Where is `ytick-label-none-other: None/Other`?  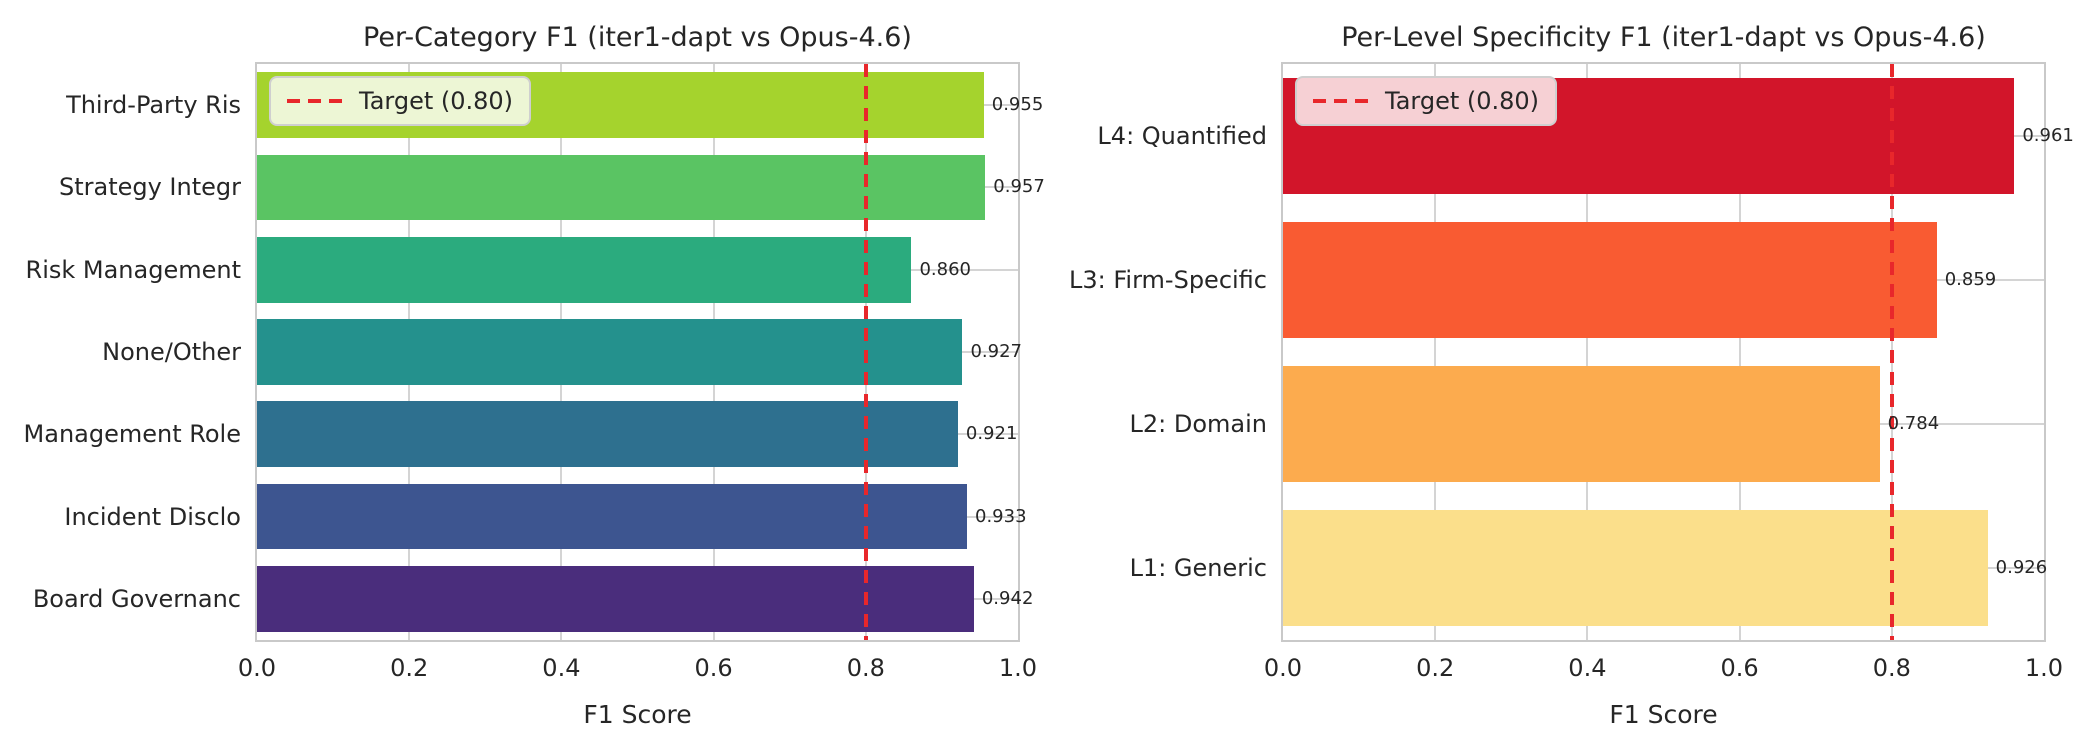 ytick-label-none-other: None/Other is located at coordinates (171, 352).